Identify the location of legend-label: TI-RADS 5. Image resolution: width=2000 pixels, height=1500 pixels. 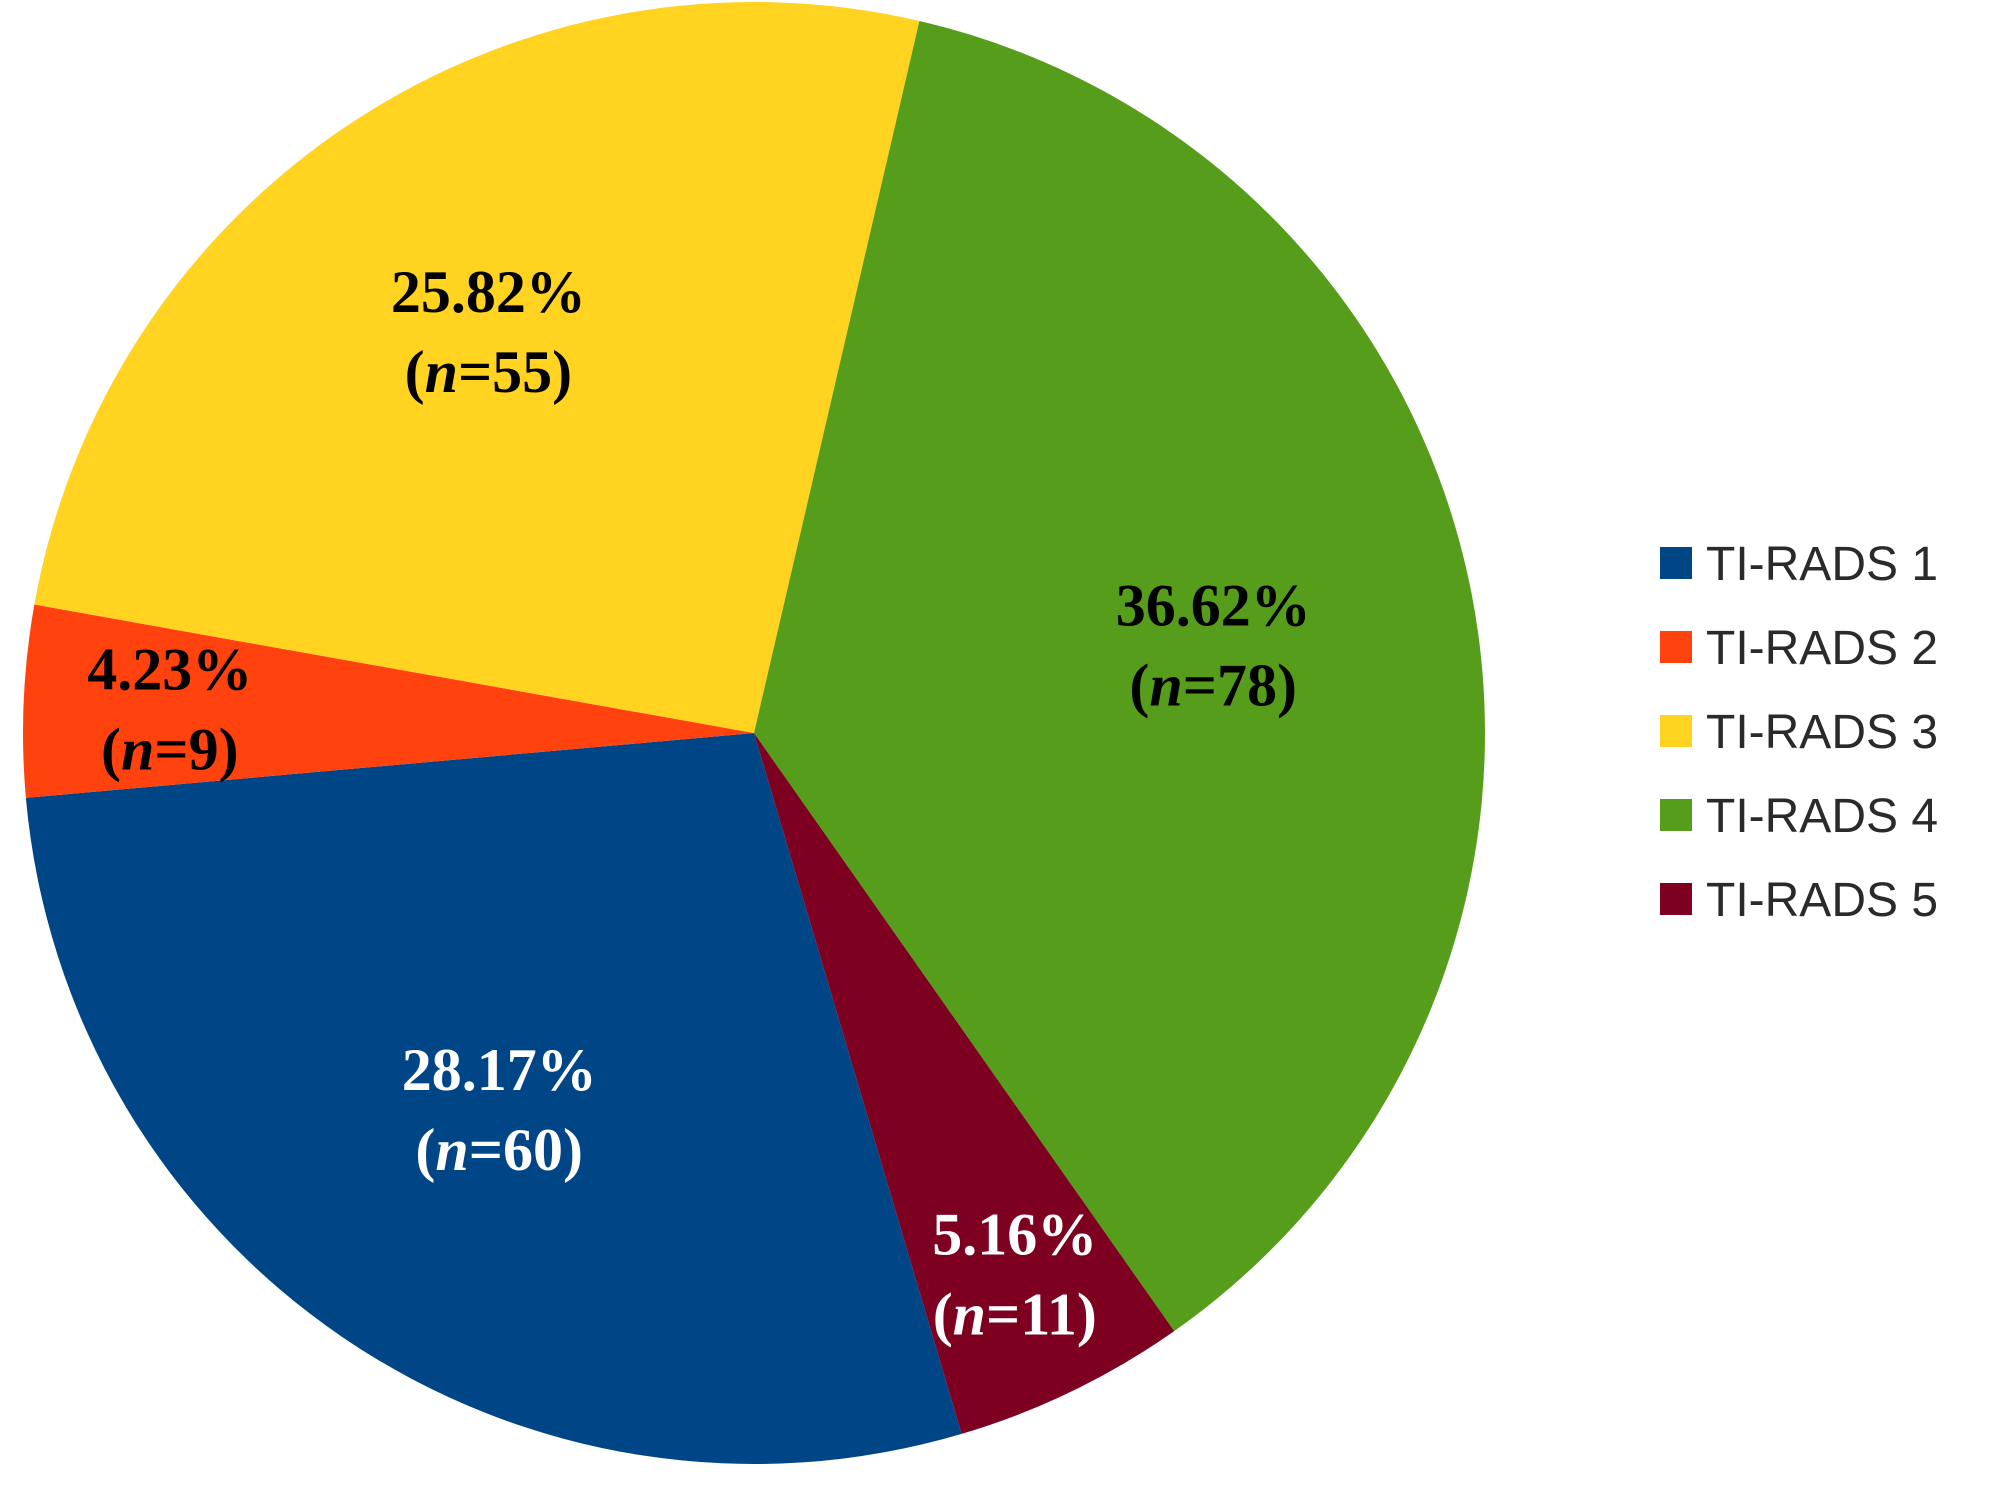
(1822, 900).